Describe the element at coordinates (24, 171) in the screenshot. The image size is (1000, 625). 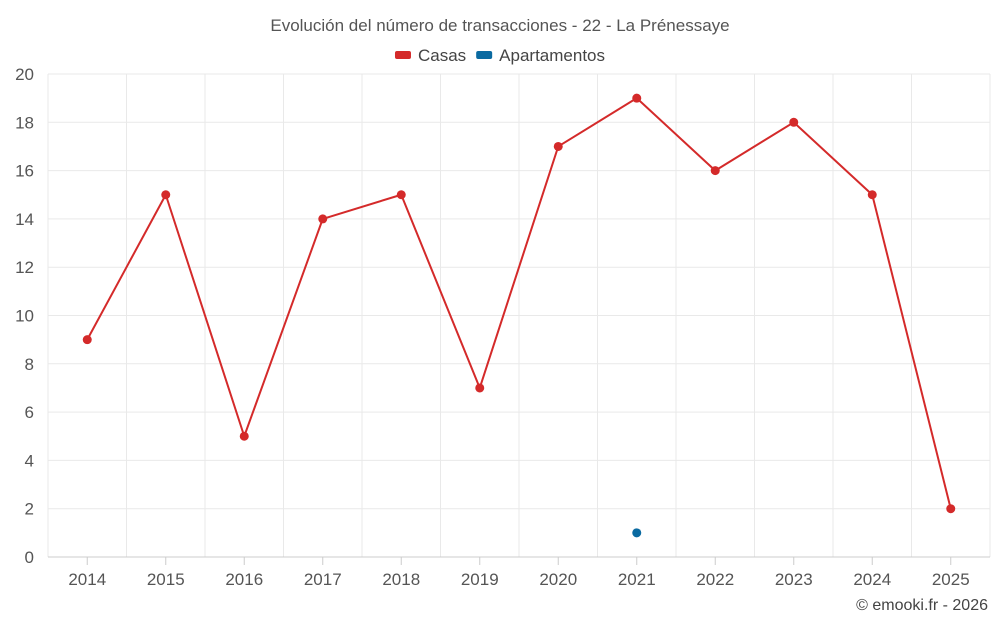
I see `y-tick-label: 16` at that location.